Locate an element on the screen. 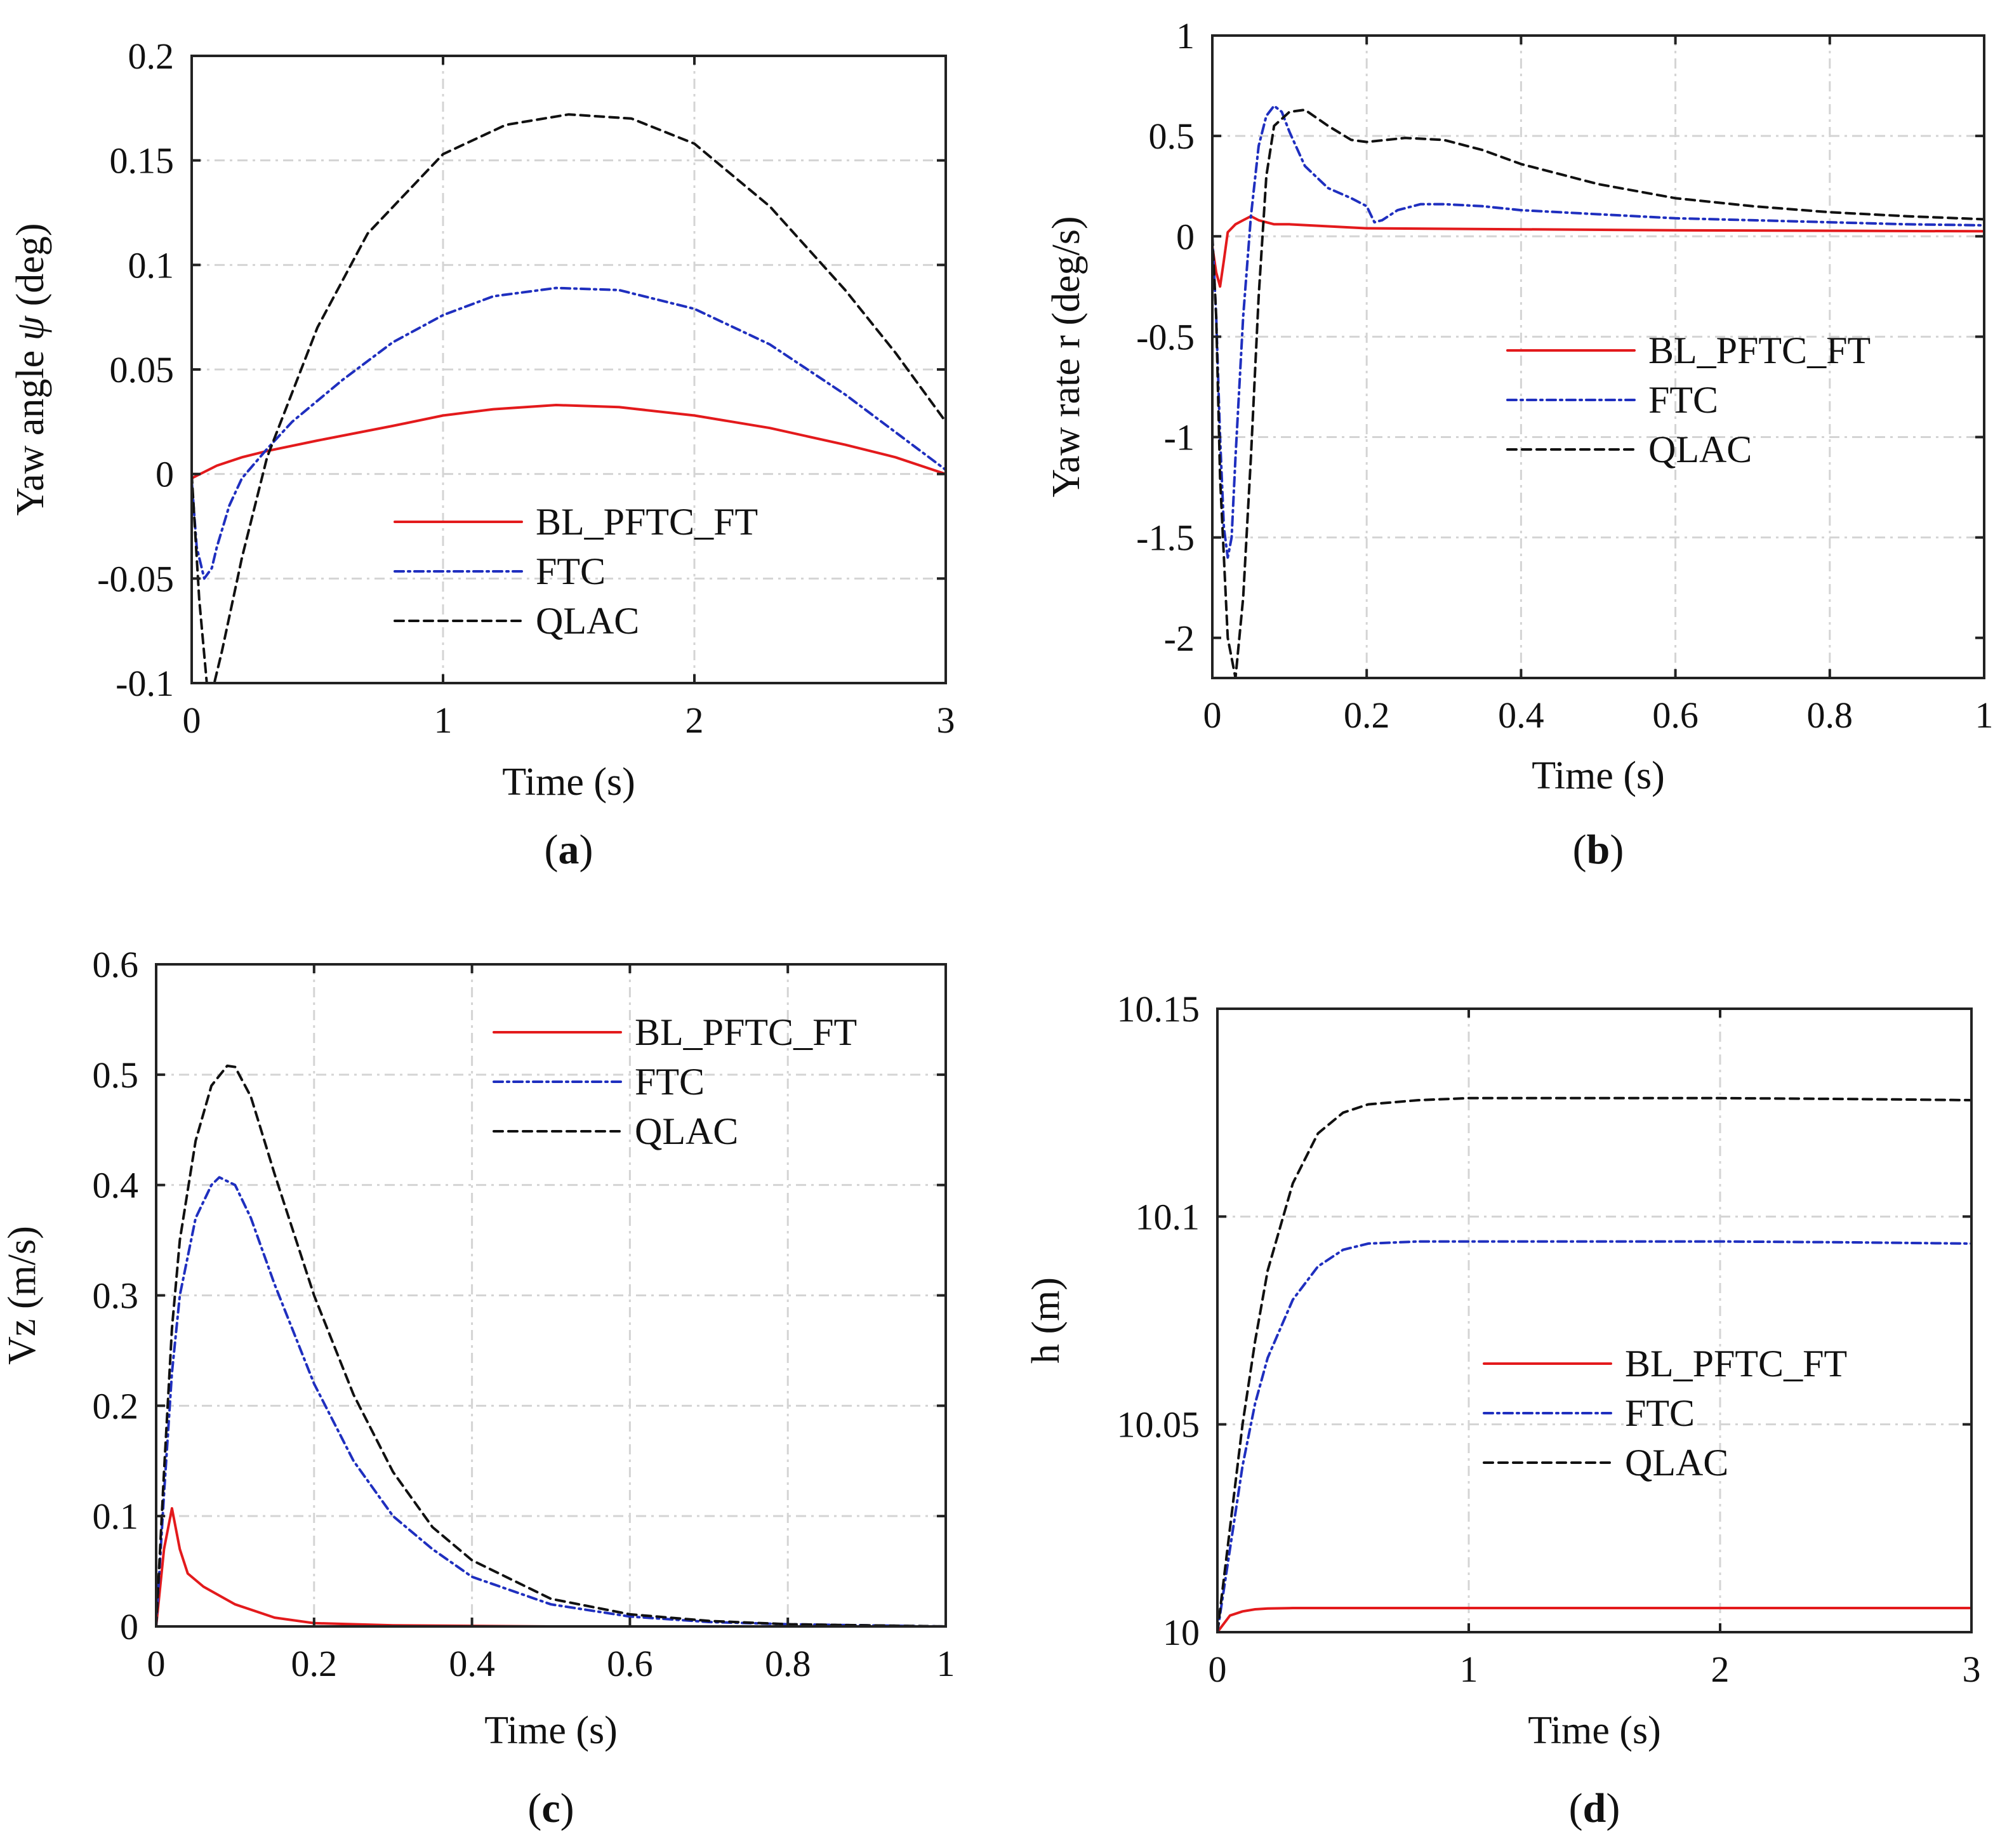 This screenshot has height=1848, width=2007. y-tick-label: 0.4 is located at coordinates (116, 1186).